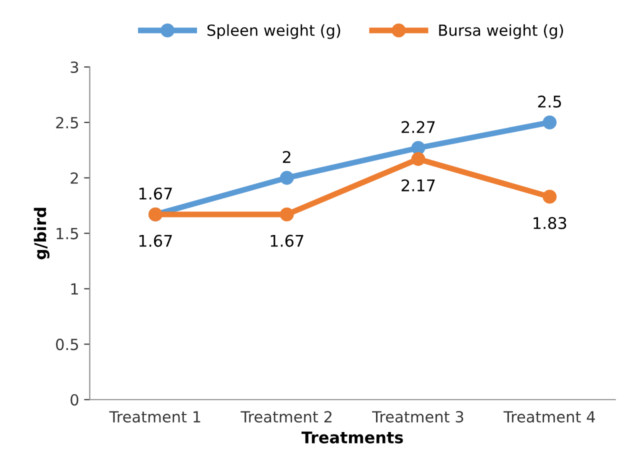 This screenshot has width=641, height=462. What do you see at coordinates (42, 234) in the screenshot?
I see `y-axis-title: g/bird` at bounding box center [42, 234].